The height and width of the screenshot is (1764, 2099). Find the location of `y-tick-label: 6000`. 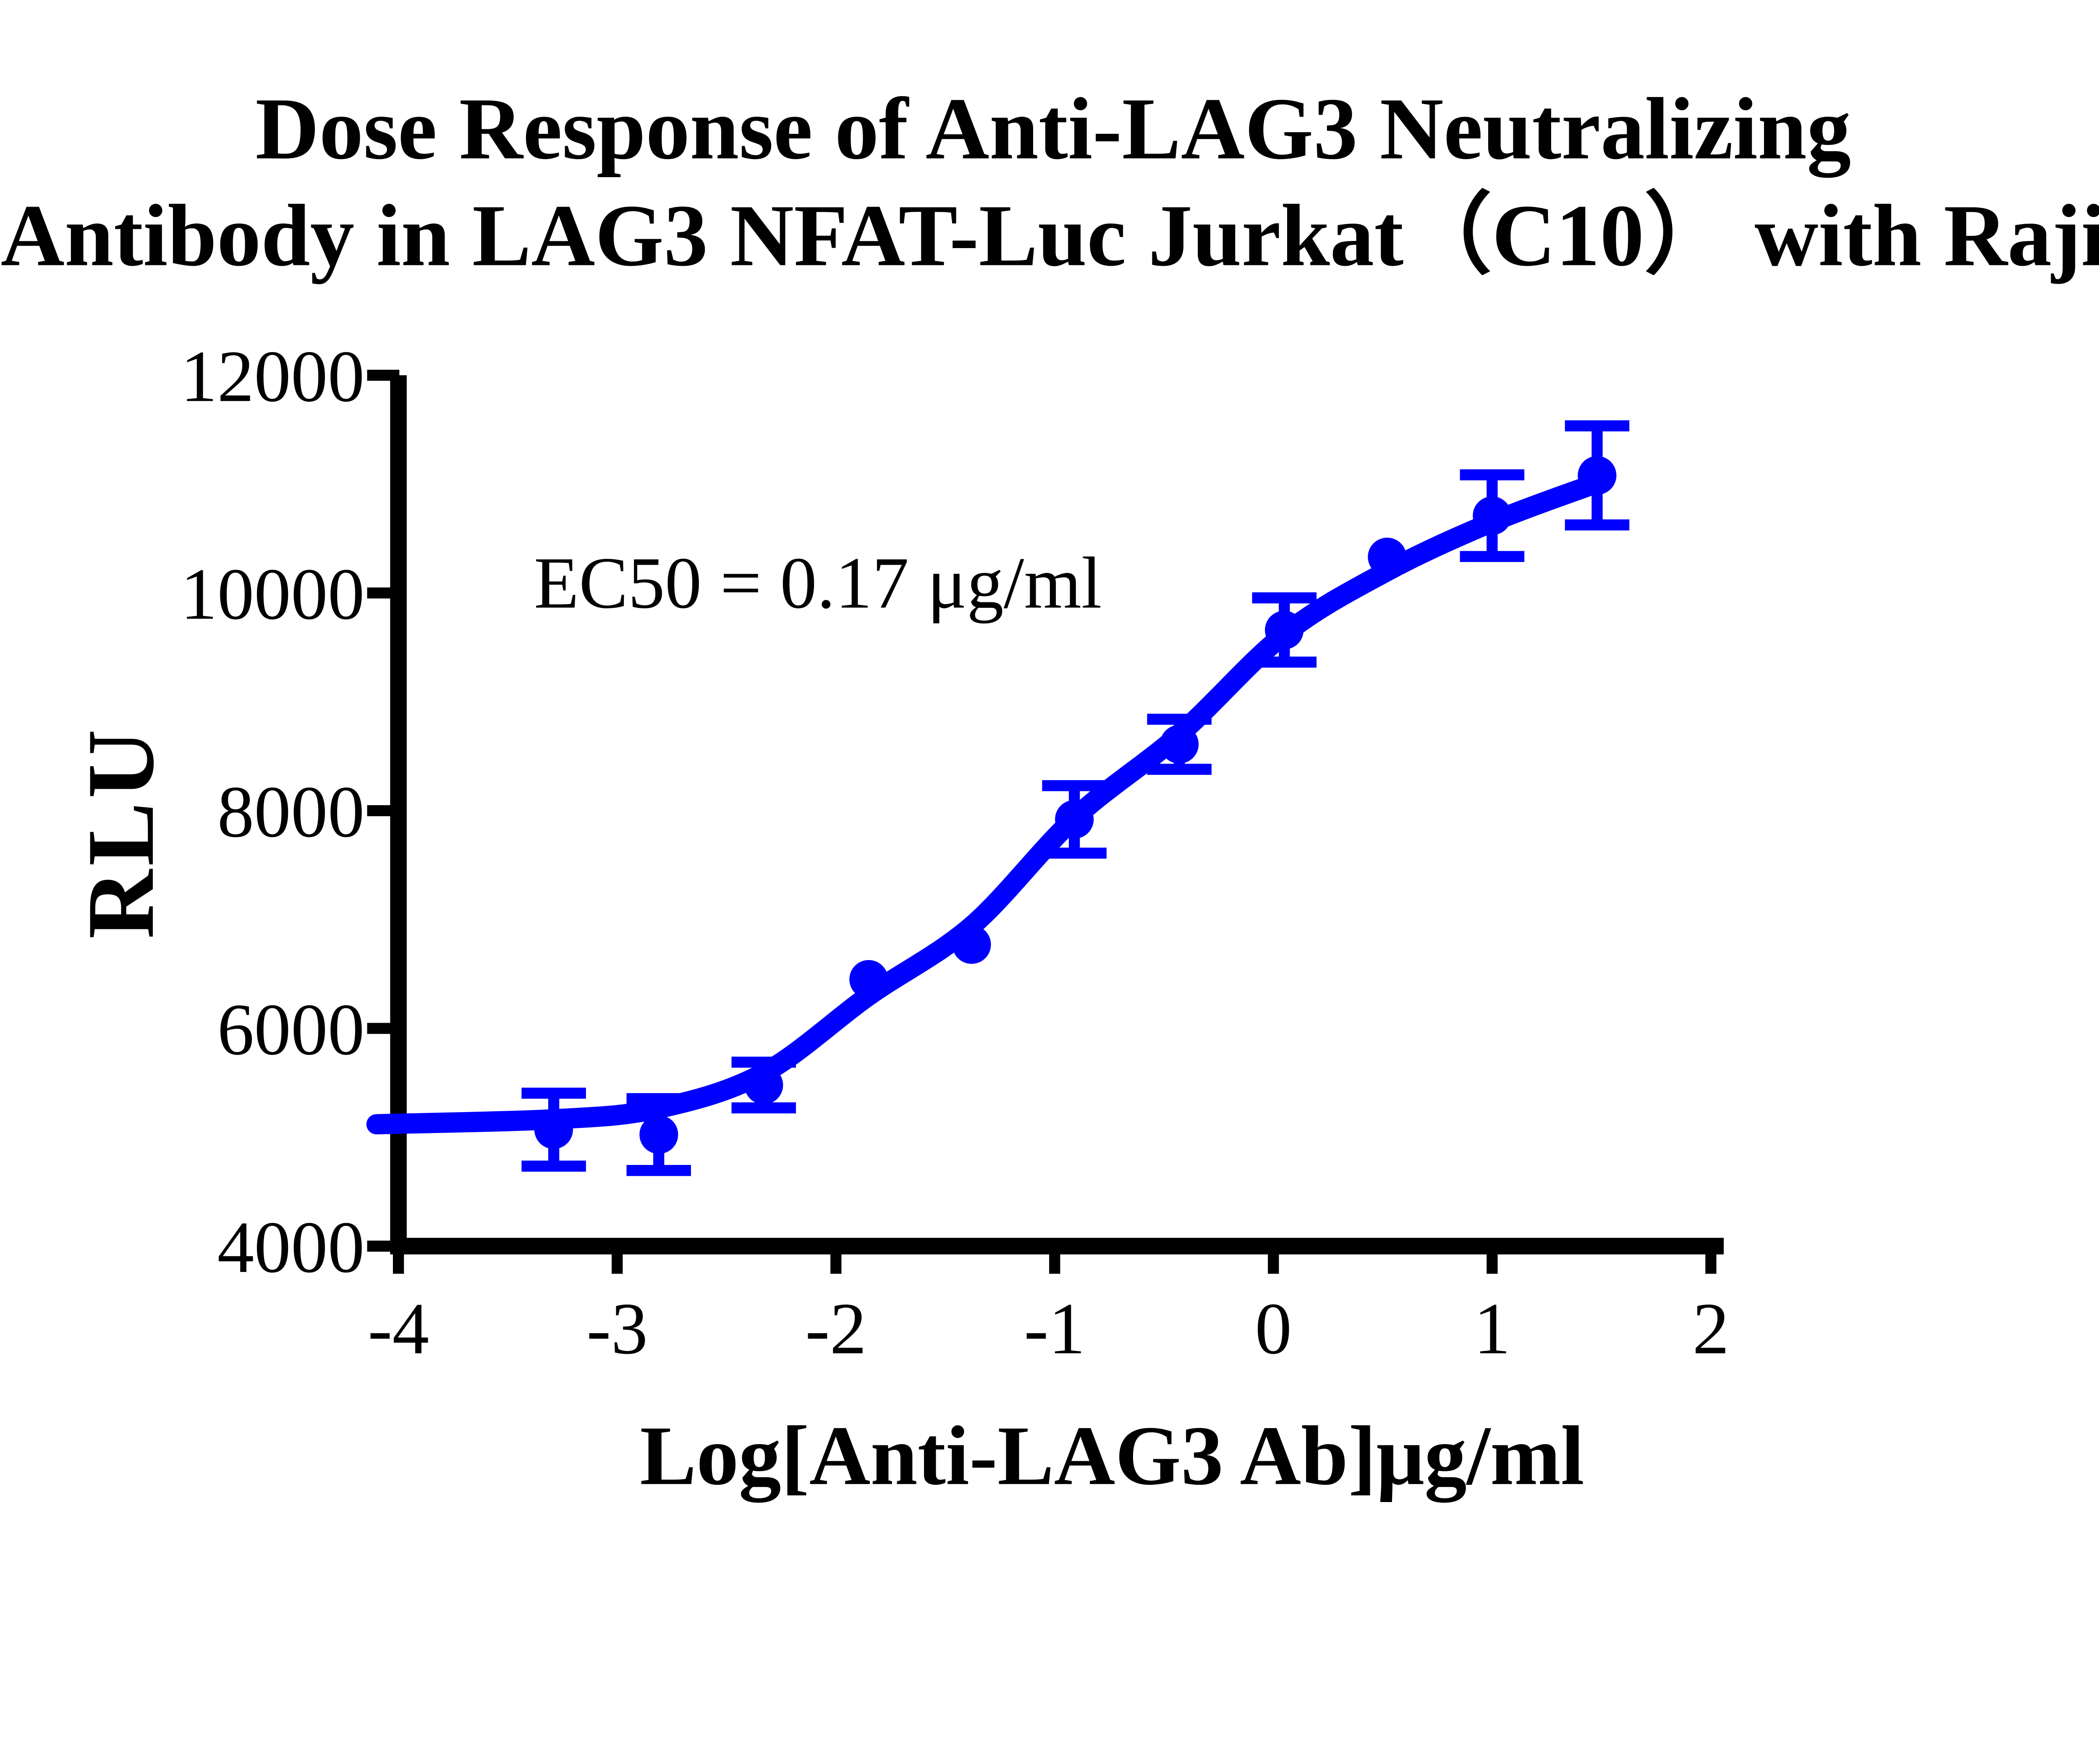

y-tick-label: 6000 is located at coordinates (291, 1030).